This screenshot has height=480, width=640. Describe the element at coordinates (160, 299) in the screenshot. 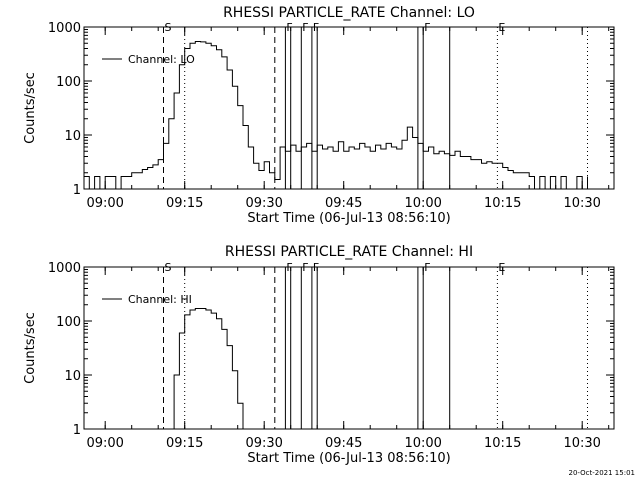

I see `legend-label: Channel: HI` at that location.